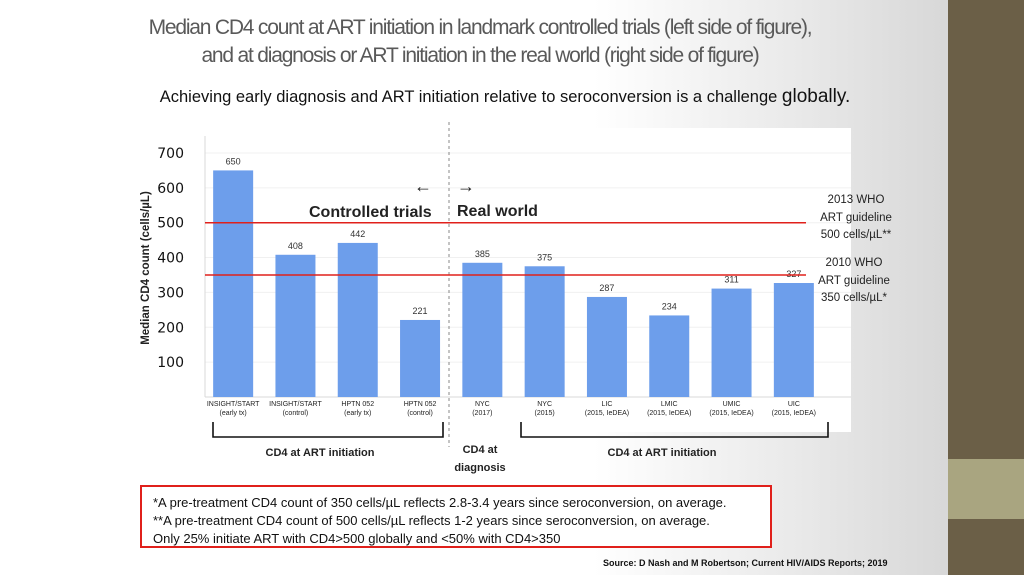 This screenshot has height=575, width=1024. I want to click on value-label: 327, so click(793, 274).